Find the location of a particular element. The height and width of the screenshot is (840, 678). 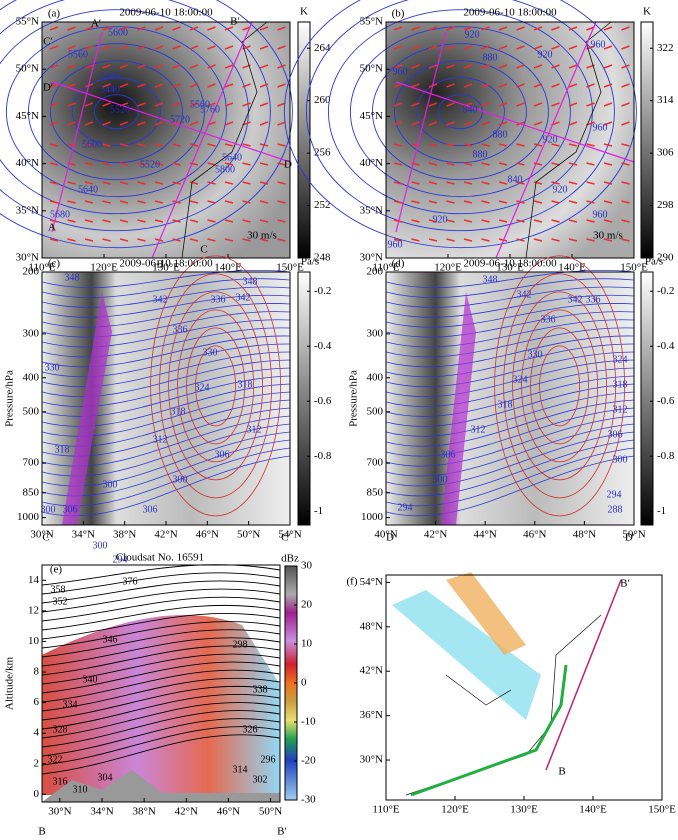

y-tick-label: 30°N is located at coordinates (371, 760).